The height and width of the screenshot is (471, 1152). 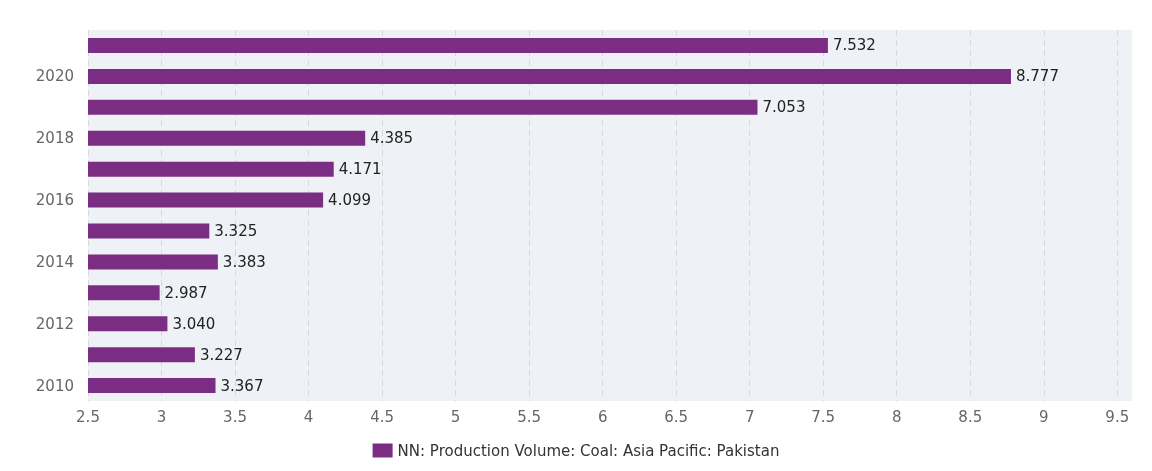 I want to click on data-label: 4.099, so click(x=350, y=200).